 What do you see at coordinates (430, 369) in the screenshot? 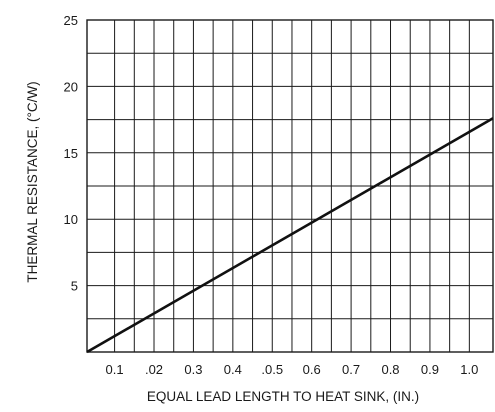
I see `x-tick-label: 0.9` at bounding box center [430, 369].